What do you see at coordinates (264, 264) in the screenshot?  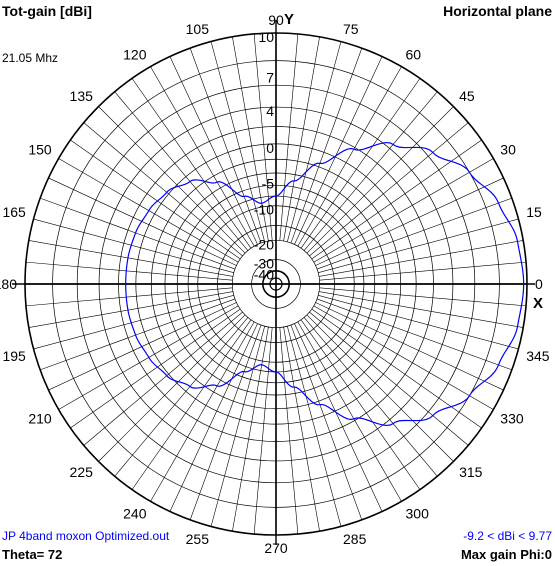 I see `radial-label--30: -30` at bounding box center [264, 264].